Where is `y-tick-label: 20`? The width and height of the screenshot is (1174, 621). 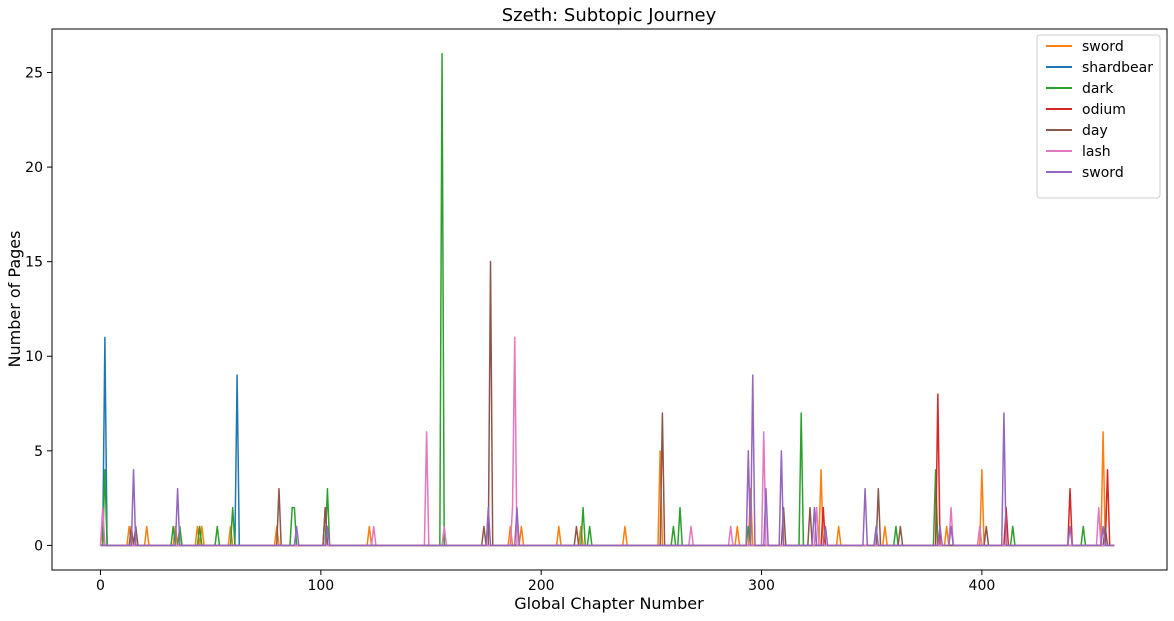
y-tick-label: 20 is located at coordinates (34, 168).